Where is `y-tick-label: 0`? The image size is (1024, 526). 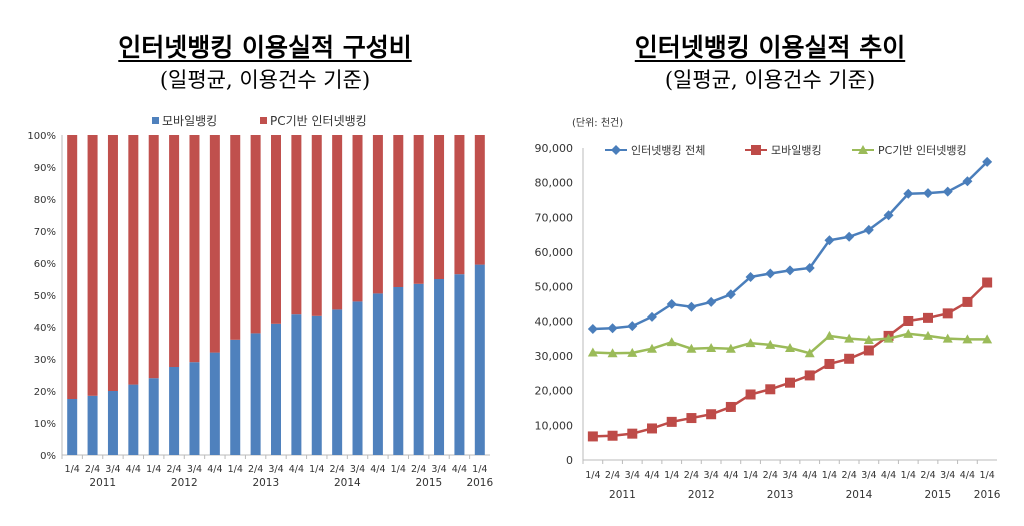 y-tick-label: 0 is located at coordinates (569, 460).